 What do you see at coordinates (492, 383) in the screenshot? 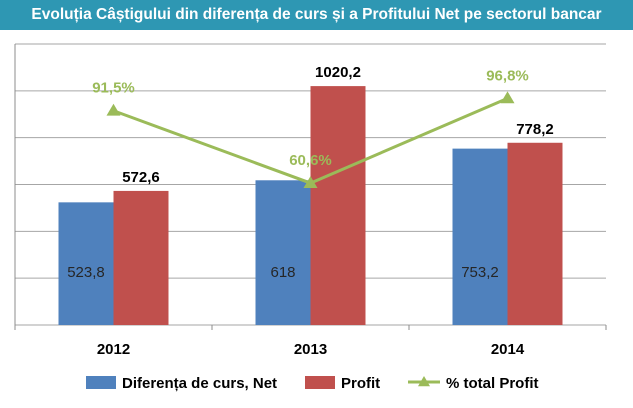
I see `legend-label: % total Profit` at bounding box center [492, 383].